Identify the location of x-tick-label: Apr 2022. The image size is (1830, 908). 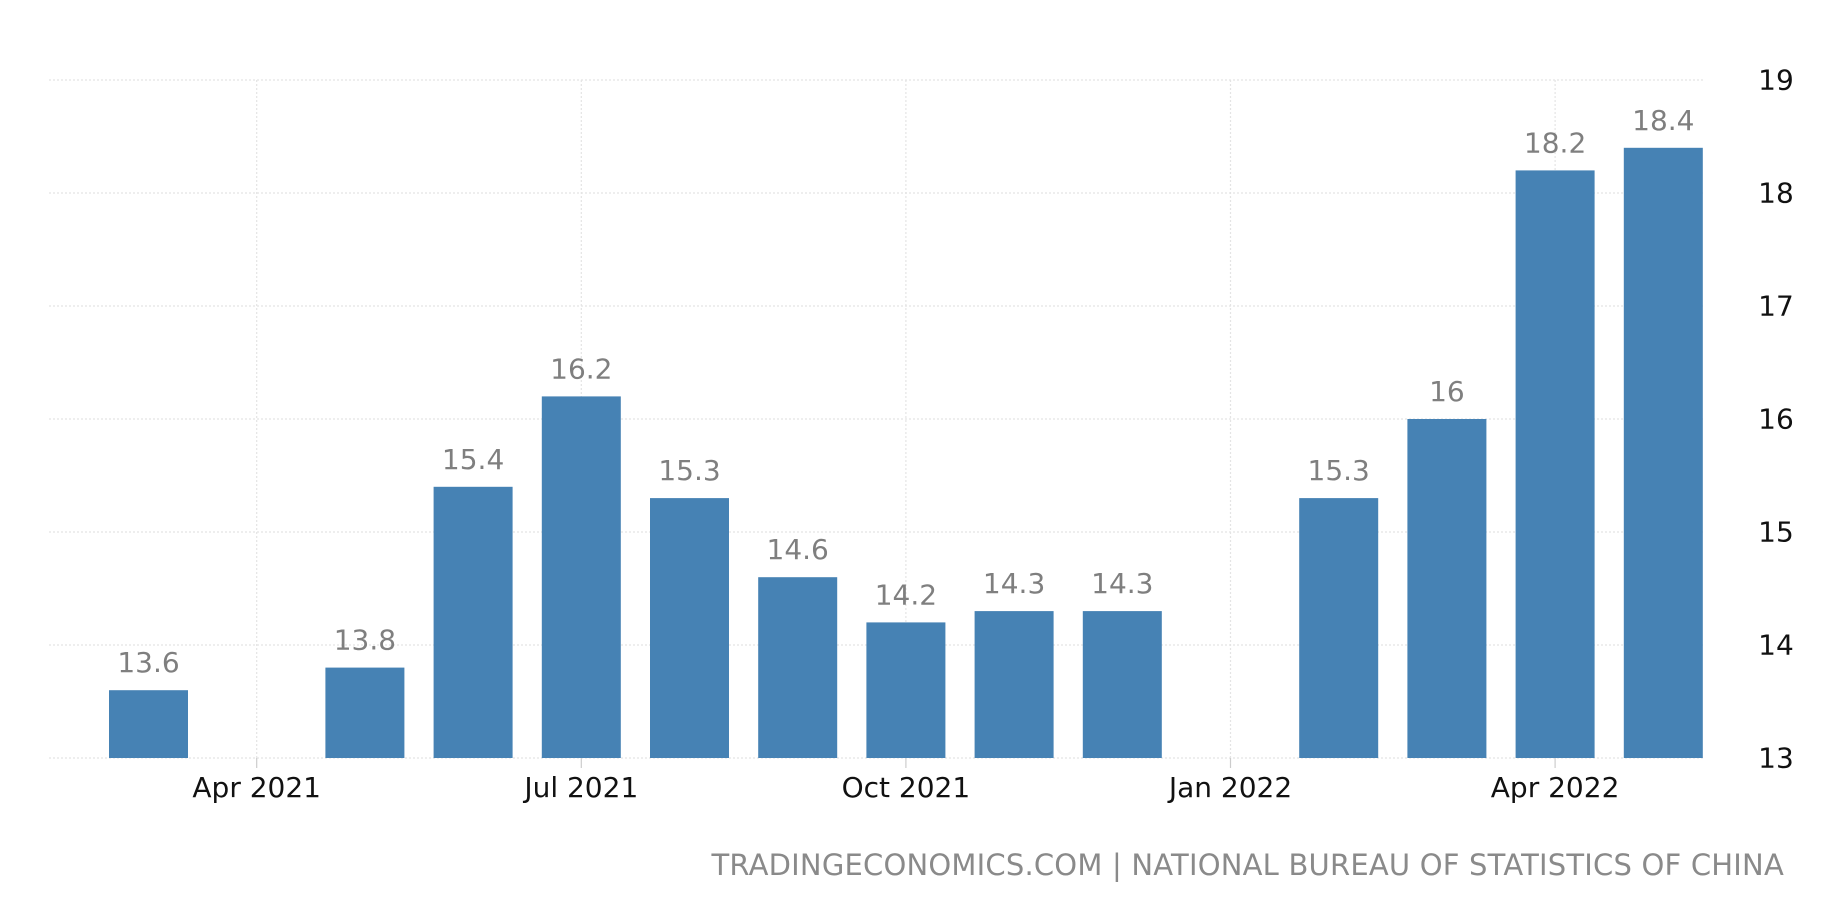
(1555, 787).